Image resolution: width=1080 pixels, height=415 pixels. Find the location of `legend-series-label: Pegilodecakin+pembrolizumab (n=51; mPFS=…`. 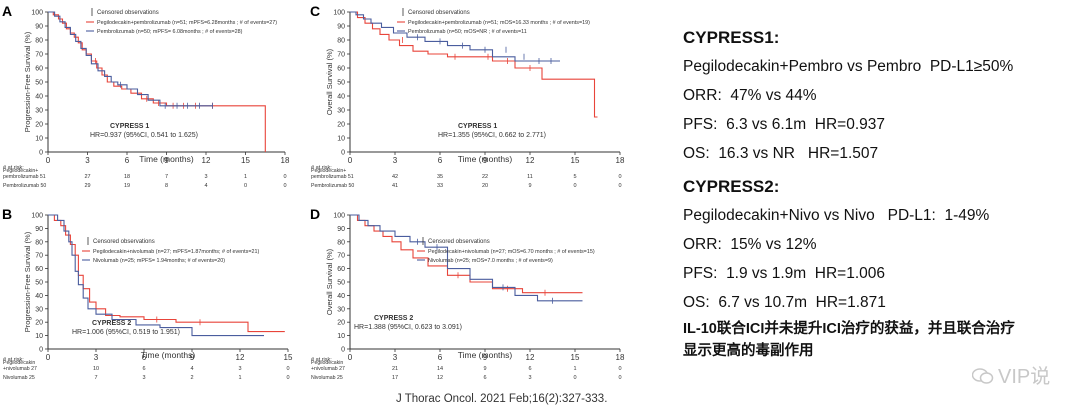

legend-series-label: Pegilodecakin+pembrolizumab (n=51; mPFS=… is located at coordinates (187, 23).